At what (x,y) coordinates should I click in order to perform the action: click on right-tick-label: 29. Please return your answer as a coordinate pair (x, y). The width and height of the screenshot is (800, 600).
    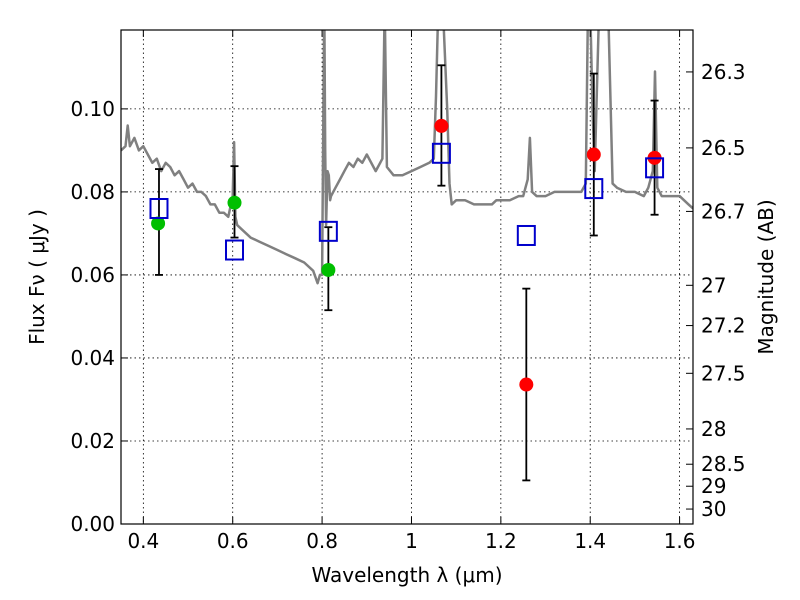
    Looking at the image, I should click on (713, 486).